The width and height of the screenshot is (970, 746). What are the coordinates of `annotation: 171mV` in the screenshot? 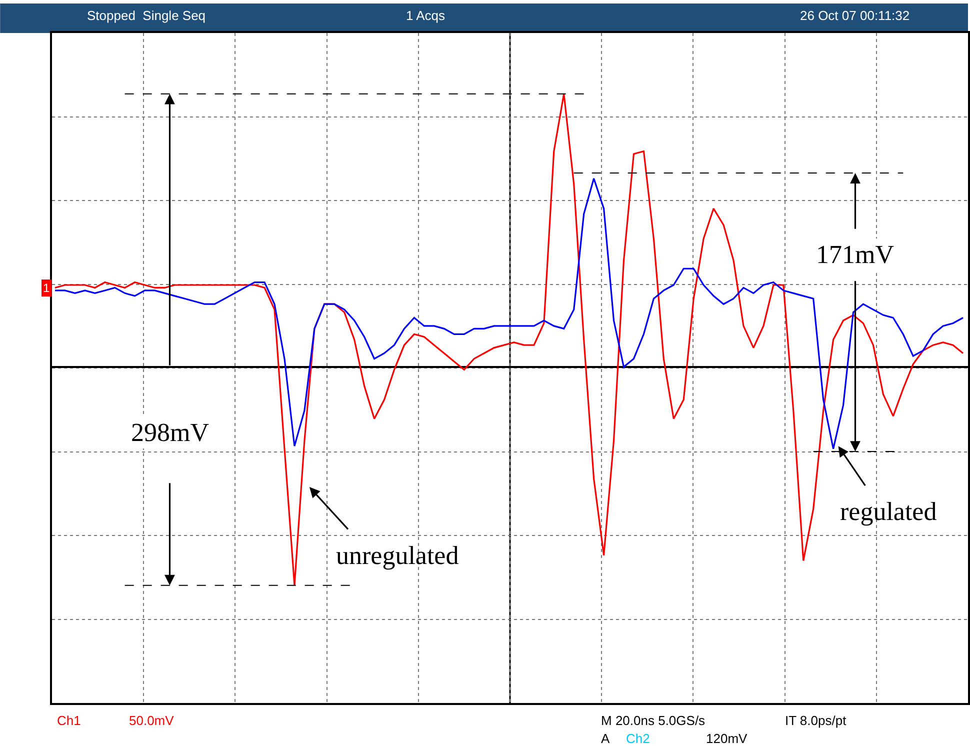 It's located at (855, 254).